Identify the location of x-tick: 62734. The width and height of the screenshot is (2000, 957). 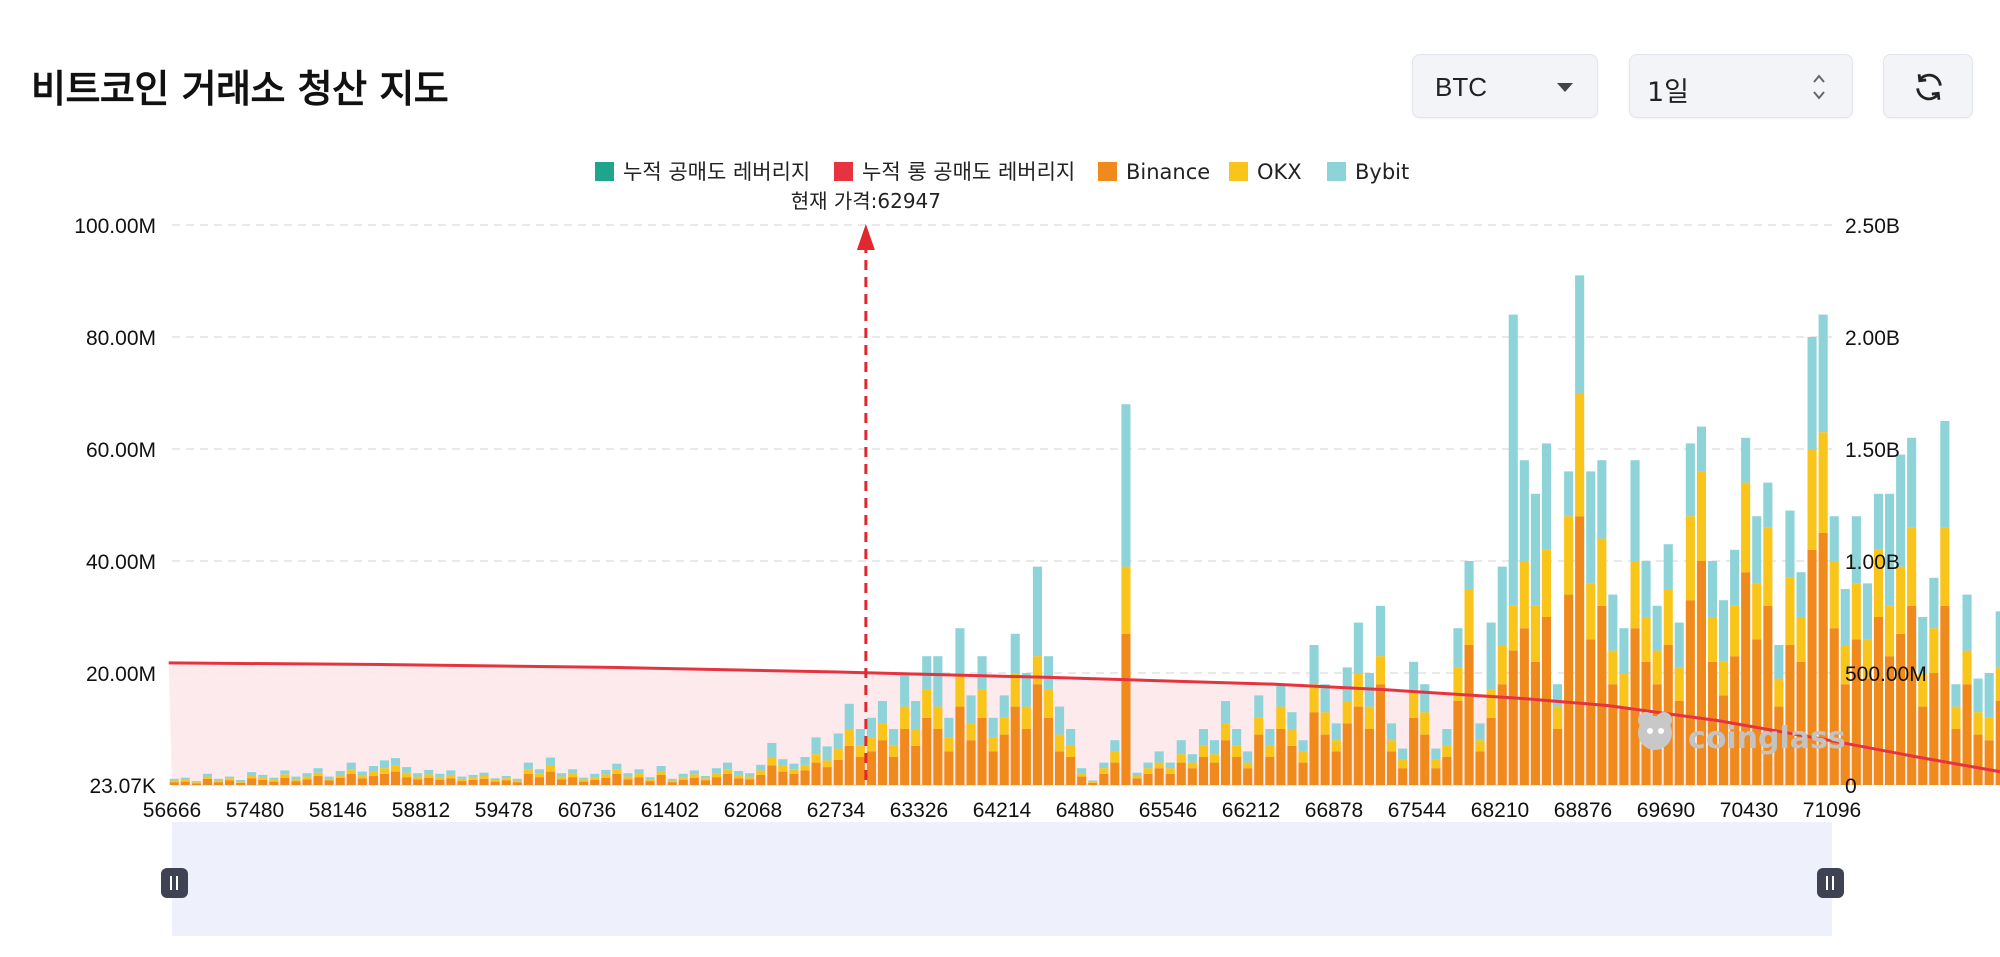
(836, 810).